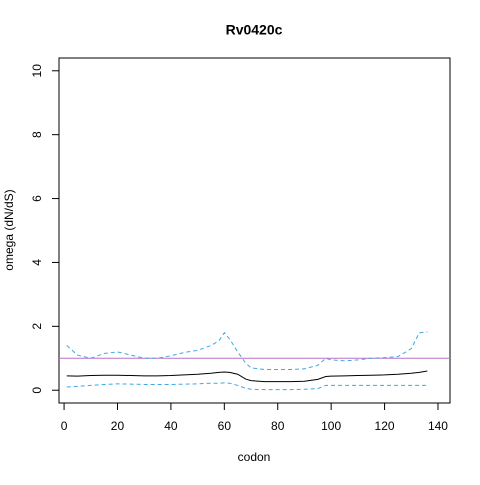  Describe the element at coordinates (37, 134) in the screenshot. I see `y-tick-label: 8` at that location.